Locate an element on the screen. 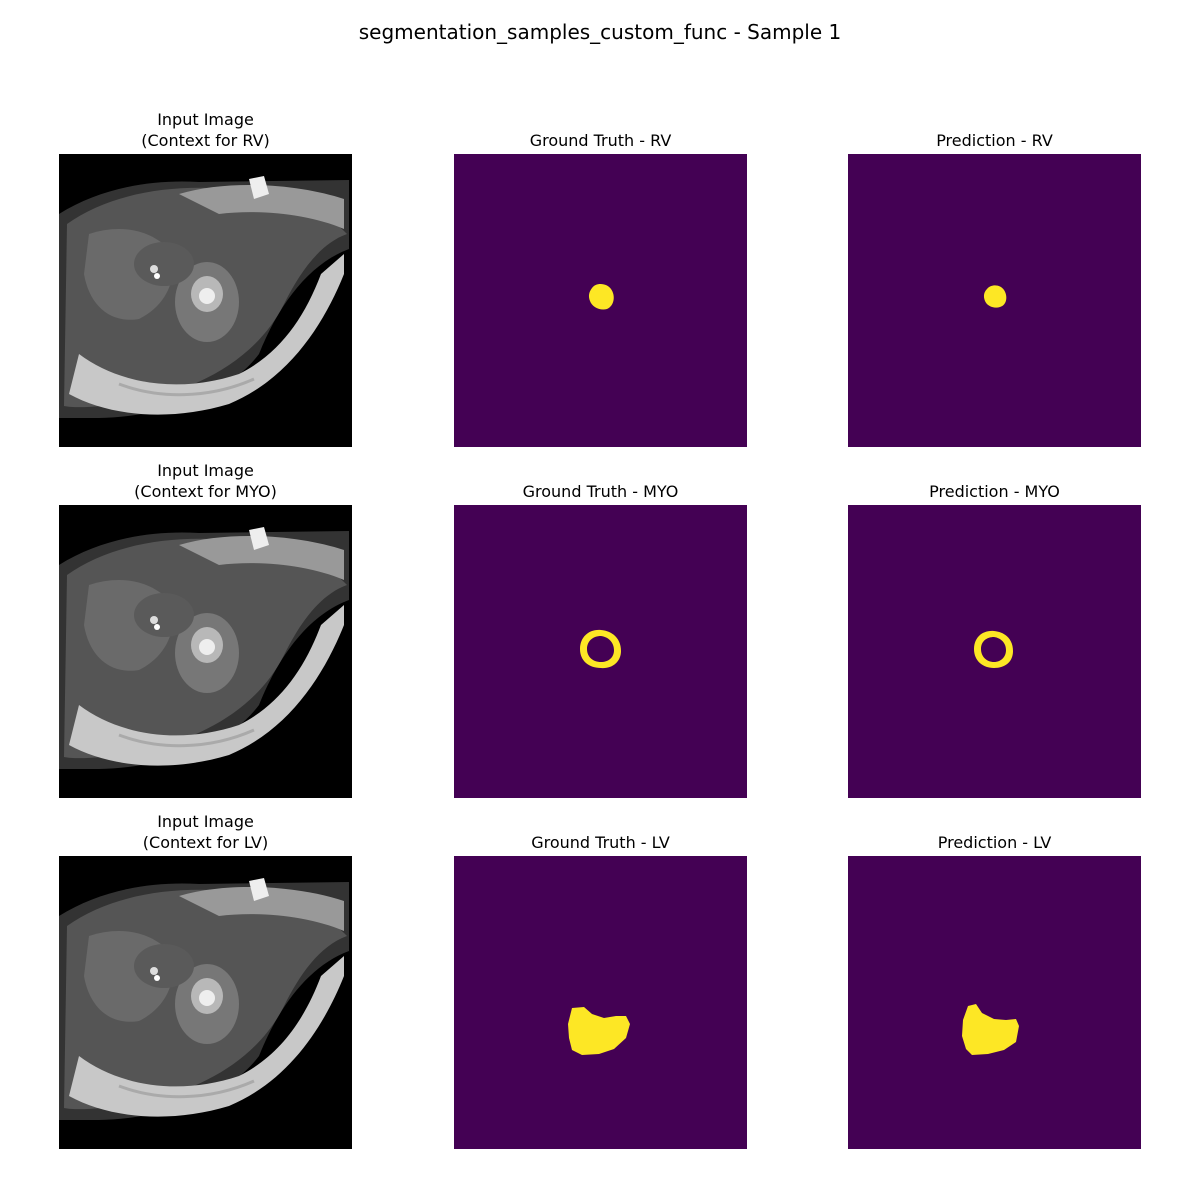 The height and width of the screenshot is (1200, 1200). pred-title-rv: Prediction - RV is located at coordinates (994, 140).